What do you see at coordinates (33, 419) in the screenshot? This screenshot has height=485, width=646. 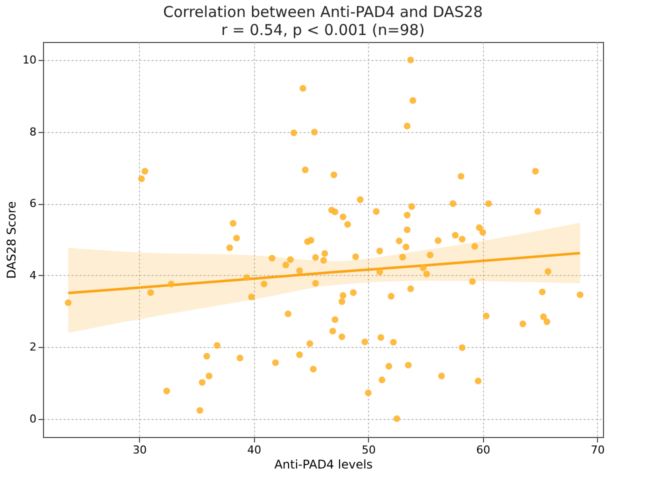 I see `y-tick-label: 0` at bounding box center [33, 419].